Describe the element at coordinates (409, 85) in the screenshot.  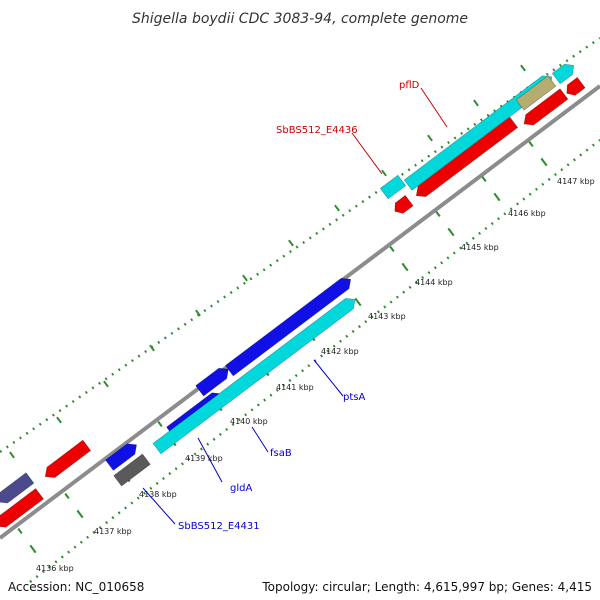
I see `gene-label: pflD` at that location.